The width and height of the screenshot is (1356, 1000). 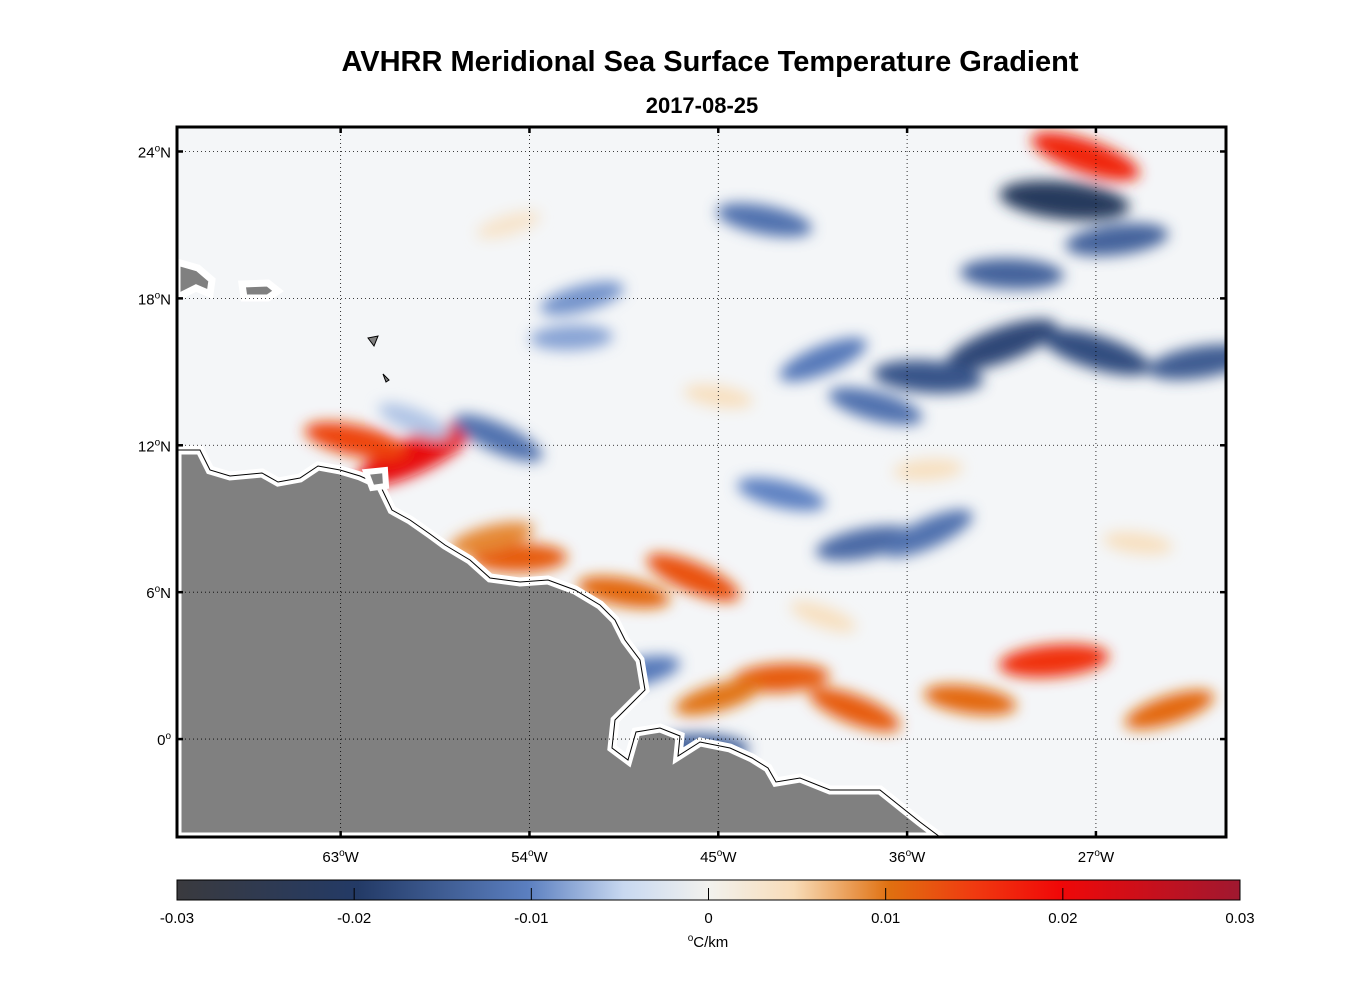 I want to click on lon-label: 36oW, so click(x=907, y=857).